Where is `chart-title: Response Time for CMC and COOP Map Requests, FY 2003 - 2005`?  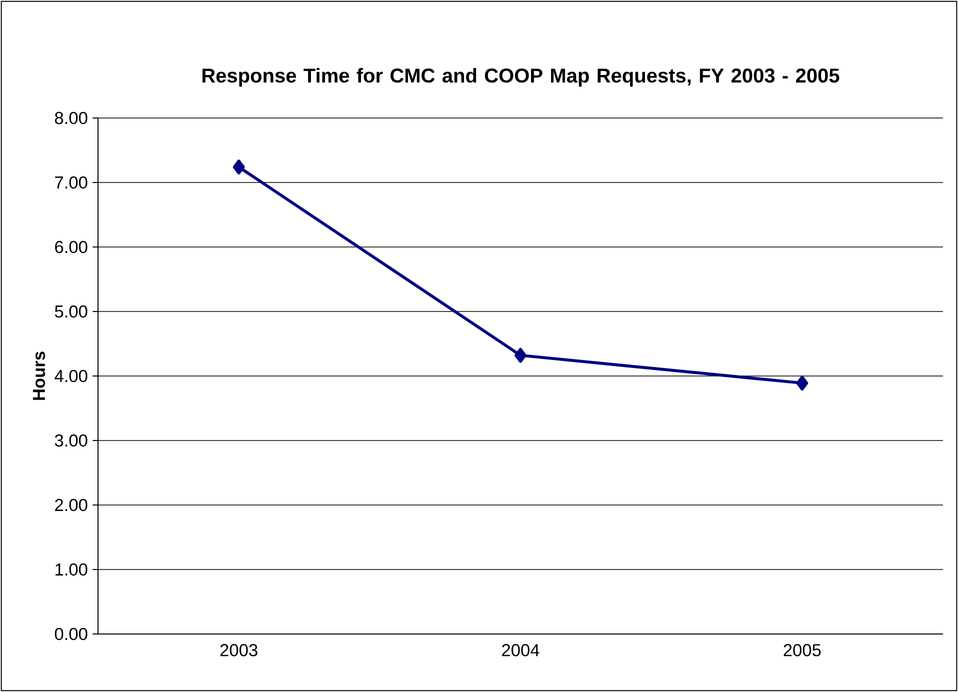 chart-title: Response Time for CMC and COOP Map Requests, FY 2003 - 2005 is located at coordinates (521, 77).